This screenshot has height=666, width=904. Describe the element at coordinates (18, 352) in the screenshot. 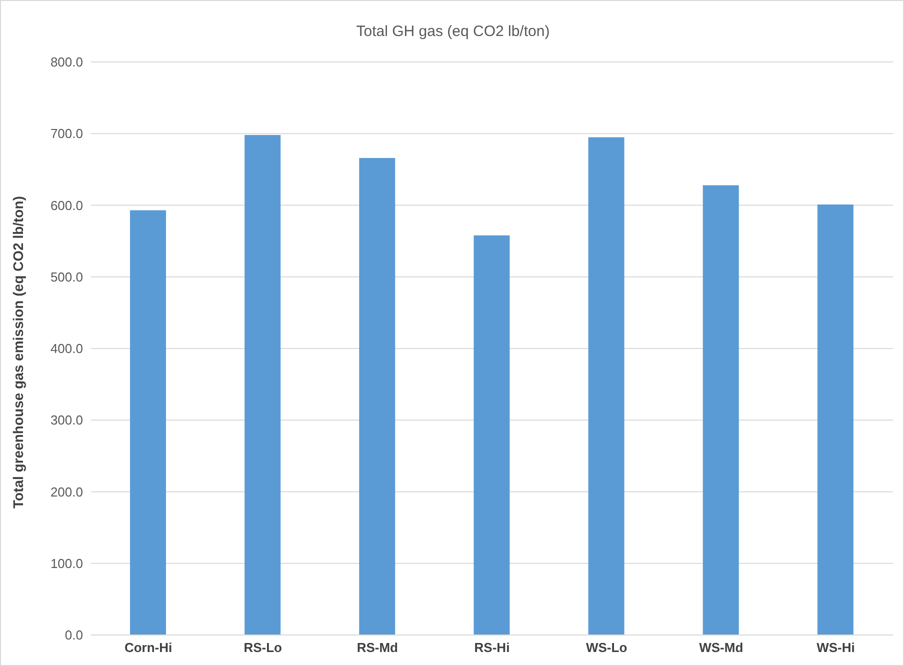

I see `y-axis-title: Total greenhouse gas emission (eq CO2 lb/ton)` at that location.